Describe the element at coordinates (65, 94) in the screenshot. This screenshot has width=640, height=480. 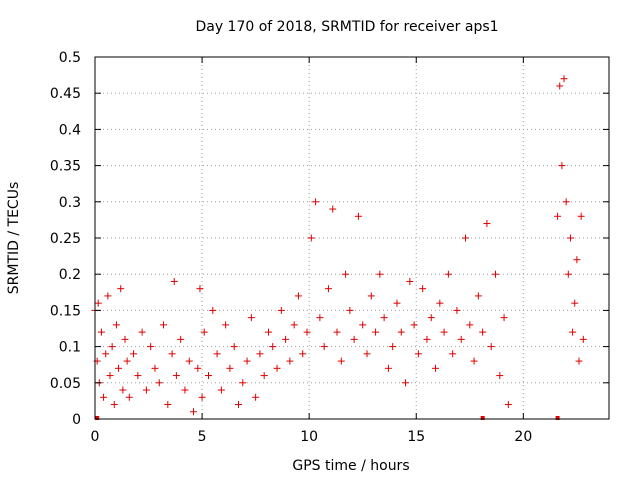
I see `y-tick-label: 0.45` at that location.